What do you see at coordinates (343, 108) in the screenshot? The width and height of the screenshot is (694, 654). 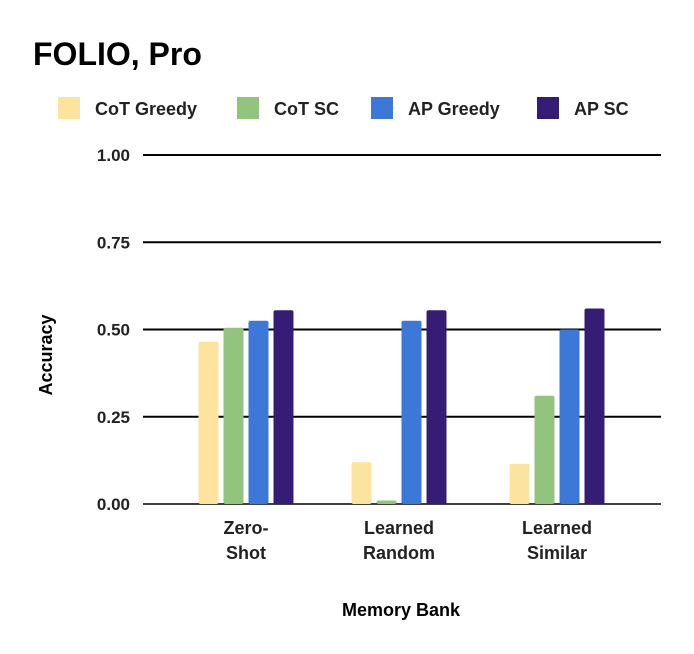 I see `legend: CoT Greedy CoT SC AP Greedy AP SC` at bounding box center [343, 108].